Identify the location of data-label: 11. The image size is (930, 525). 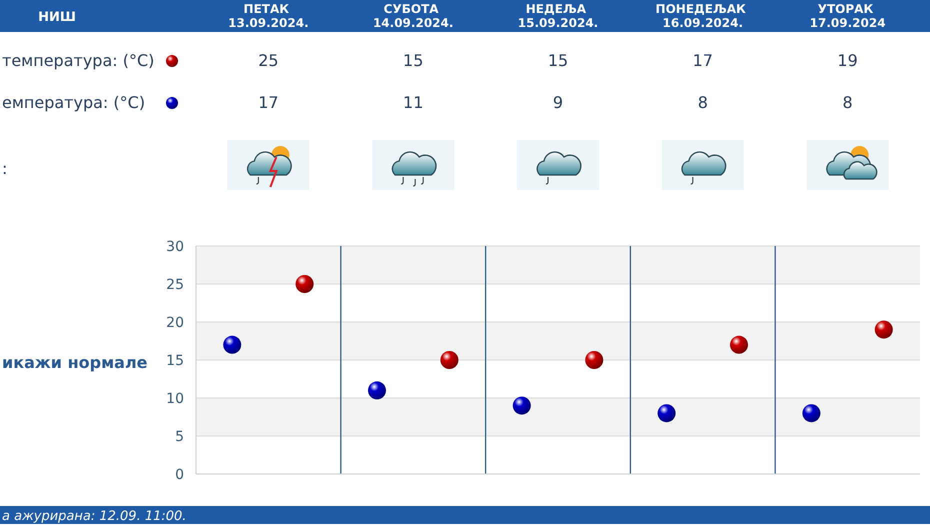
(413, 102).